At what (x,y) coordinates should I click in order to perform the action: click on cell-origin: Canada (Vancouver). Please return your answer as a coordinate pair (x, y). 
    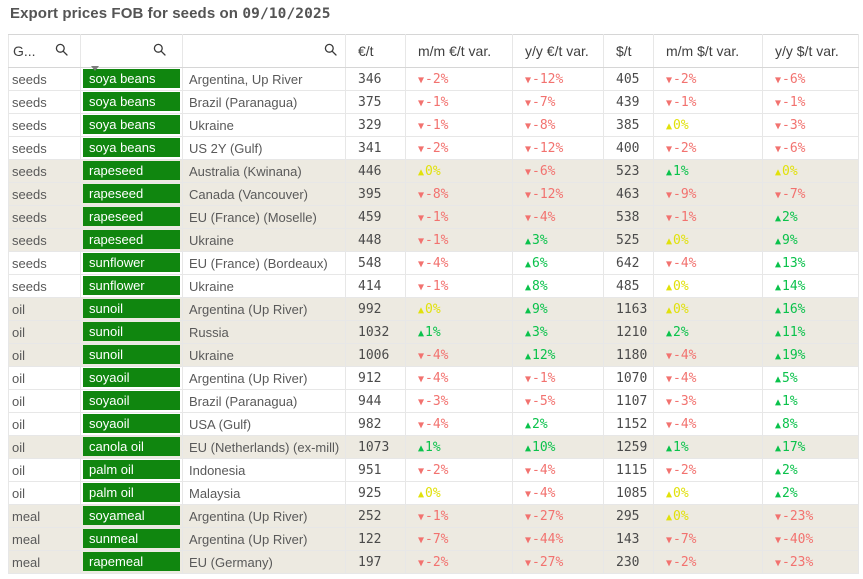
    Looking at the image, I should click on (264, 194).